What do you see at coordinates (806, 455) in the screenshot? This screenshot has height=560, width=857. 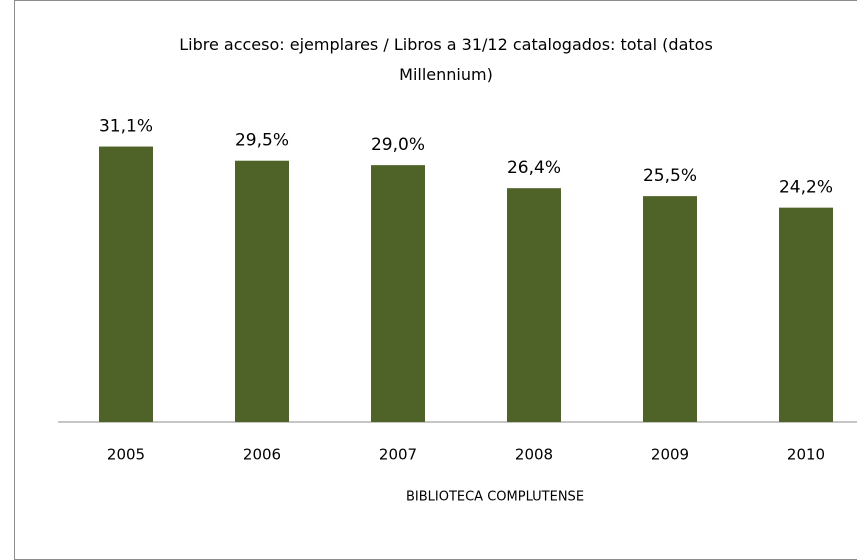 I see `x-tick-label: 2010` at bounding box center [806, 455].